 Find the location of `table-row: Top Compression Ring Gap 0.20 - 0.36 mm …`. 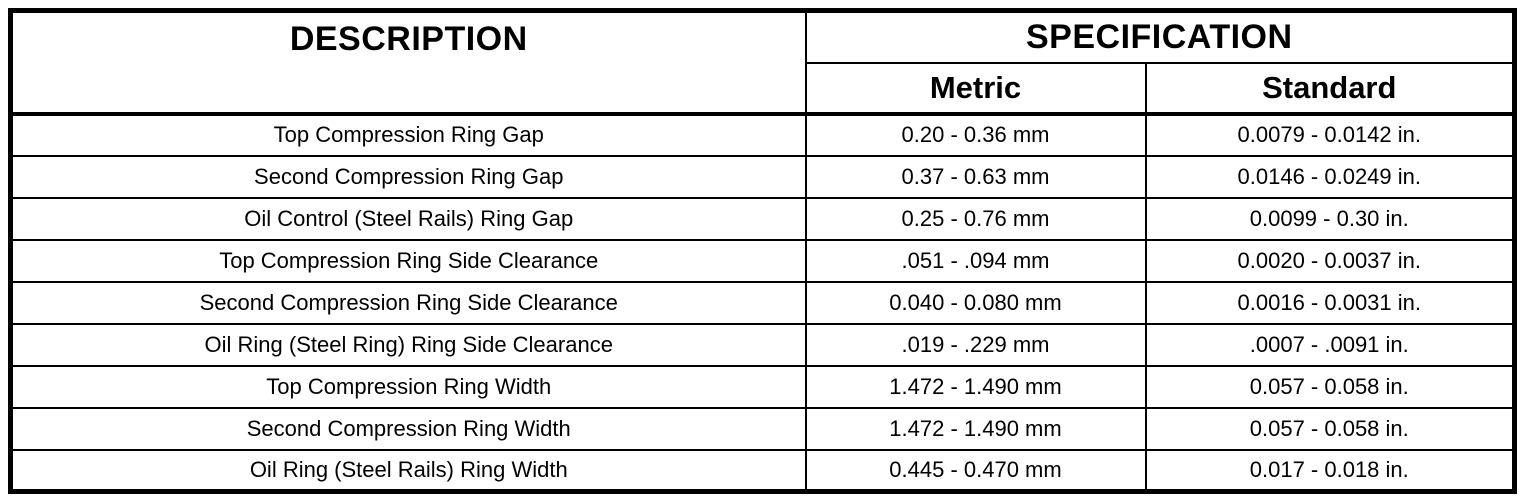

table-row: Top Compression Ring Gap 0.20 - 0.36 mm … is located at coordinates (762, 134).